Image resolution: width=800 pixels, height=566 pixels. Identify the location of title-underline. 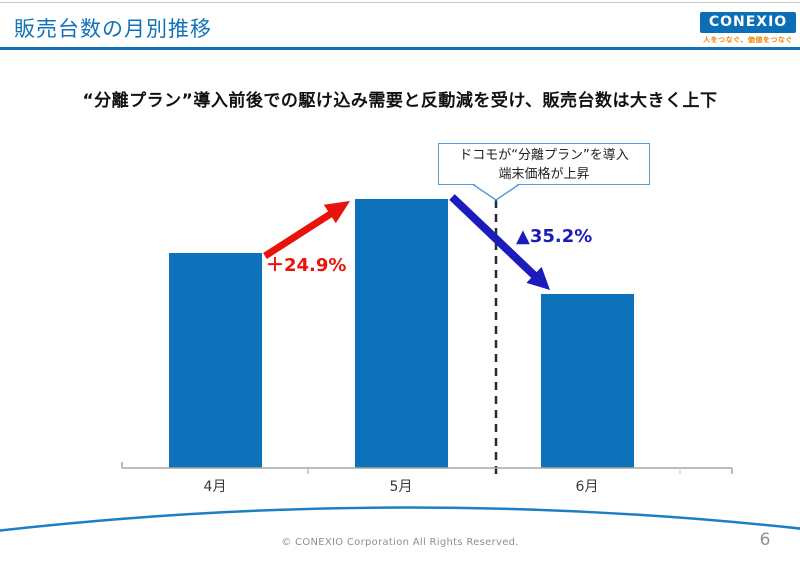
(400, 48).